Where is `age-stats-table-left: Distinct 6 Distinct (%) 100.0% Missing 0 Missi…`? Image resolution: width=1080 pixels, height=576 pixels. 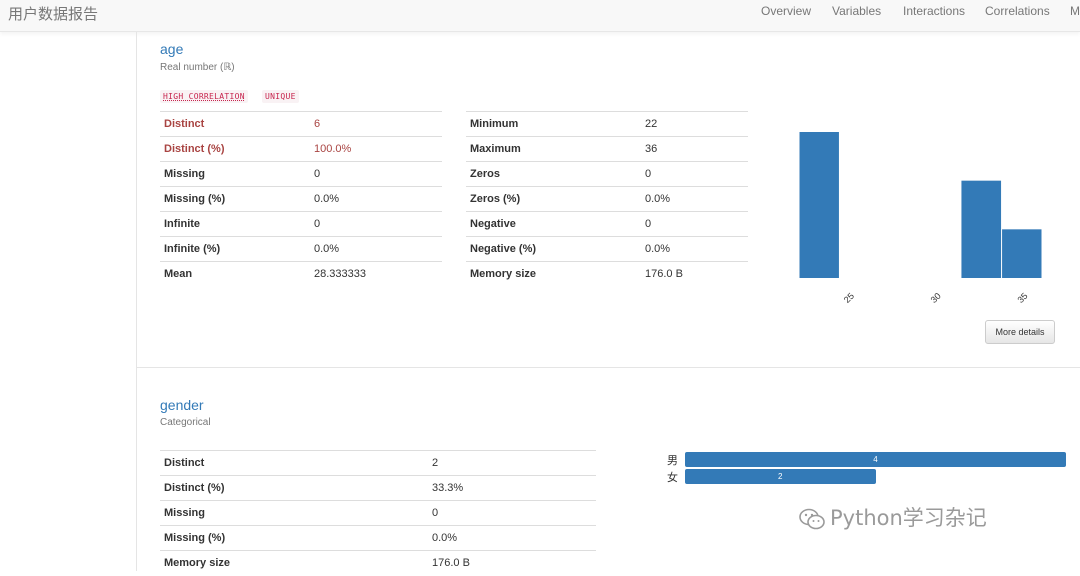 age-stats-table-left: Distinct 6 Distinct (%) 100.0% Missing 0 Missi… is located at coordinates (301, 199).